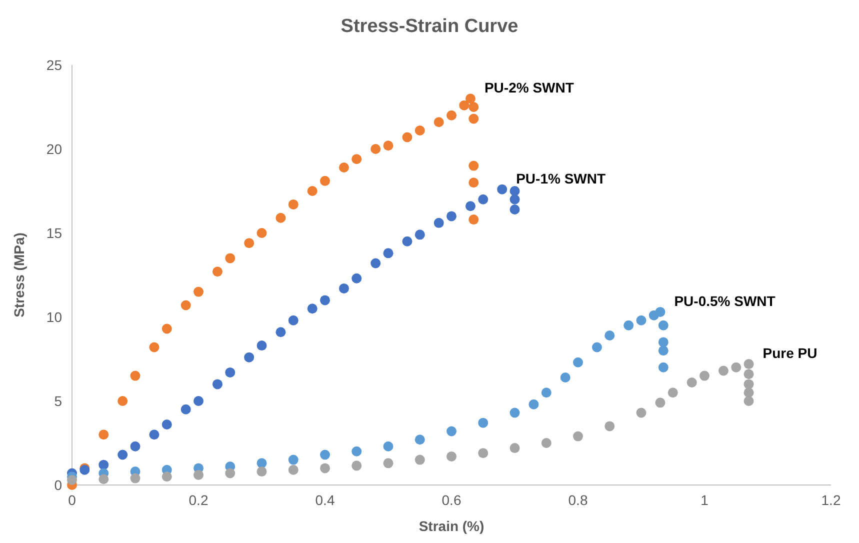  What do you see at coordinates (429, 26) in the screenshot?
I see `chart-title: Stress-Strain Curve` at bounding box center [429, 26].